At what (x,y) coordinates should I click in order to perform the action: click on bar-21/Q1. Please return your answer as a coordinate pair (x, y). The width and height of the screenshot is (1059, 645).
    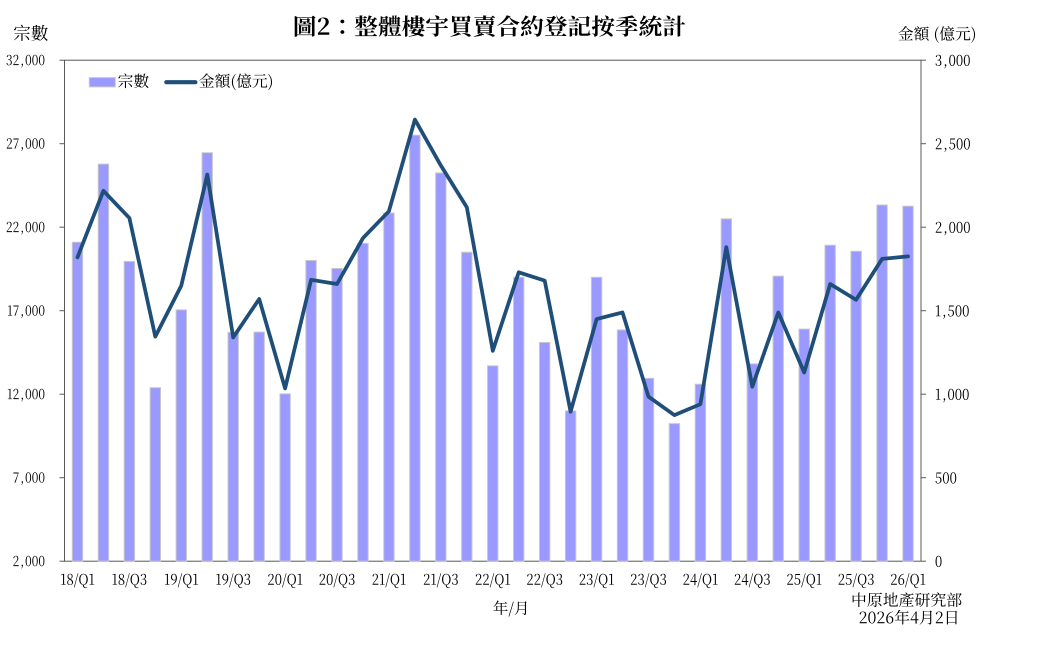
    Looking at the image, I should click on (389, 387).